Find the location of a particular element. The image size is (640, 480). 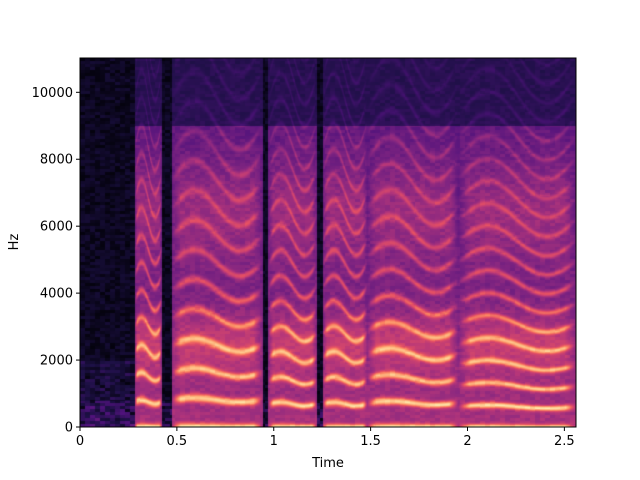

y-tick-label: 6000 is located at coordinates (56, 227).